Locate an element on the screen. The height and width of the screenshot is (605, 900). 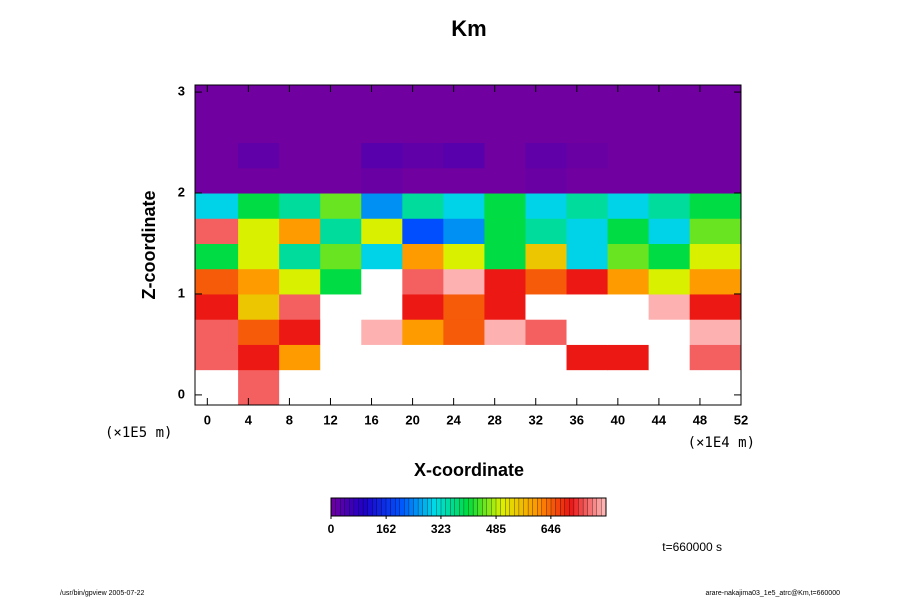
x-axis-title: X-coordinate is located at coordinates (469, 470).